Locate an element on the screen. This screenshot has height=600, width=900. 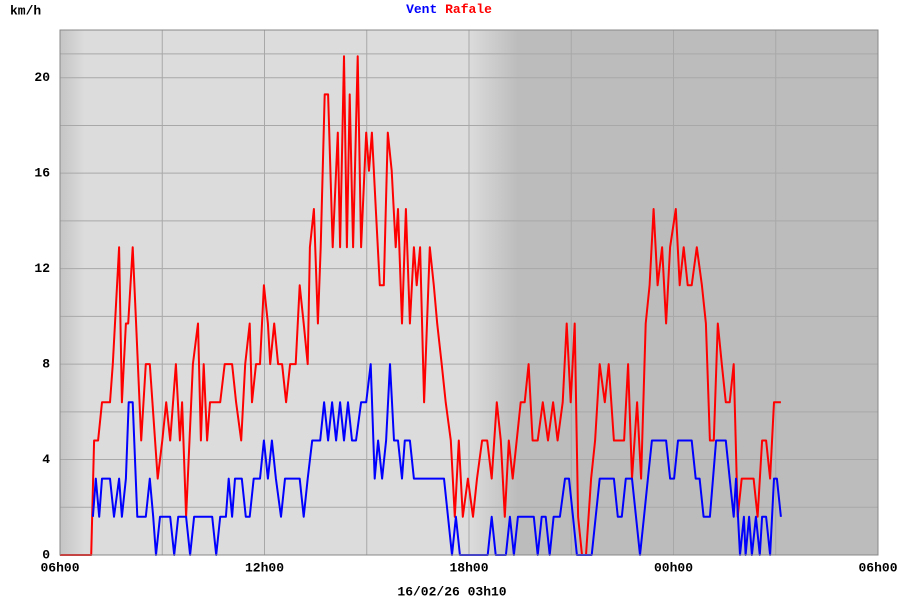
y-axis-unit: km/h is located at coordinates (25, 10).